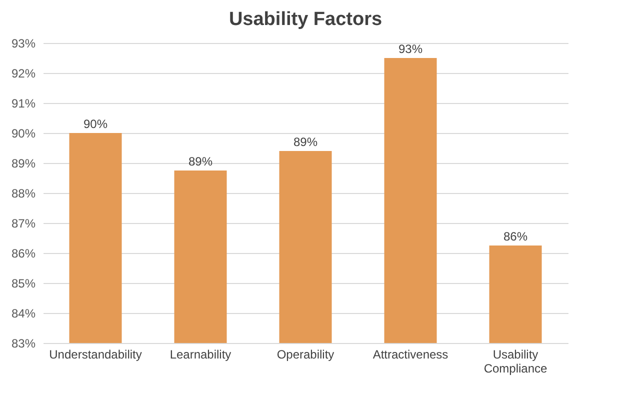  I want to click on y-tick-label: 91%, so click(23, 103).